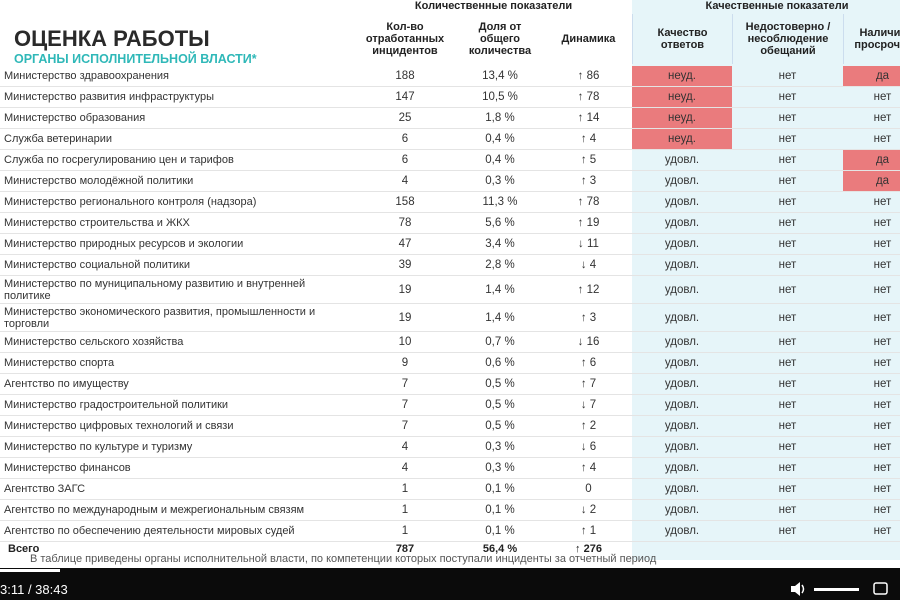  I want to click on cell-value: 158, so click(405, 202).